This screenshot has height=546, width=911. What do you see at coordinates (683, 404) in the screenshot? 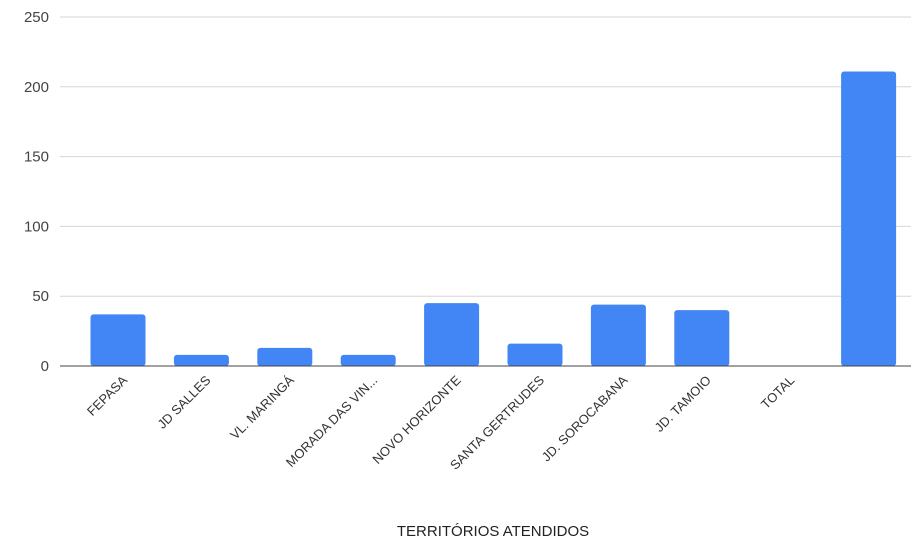
I see `x-tick-label: JD. TAMOIO` at bounding box center [683, 404].